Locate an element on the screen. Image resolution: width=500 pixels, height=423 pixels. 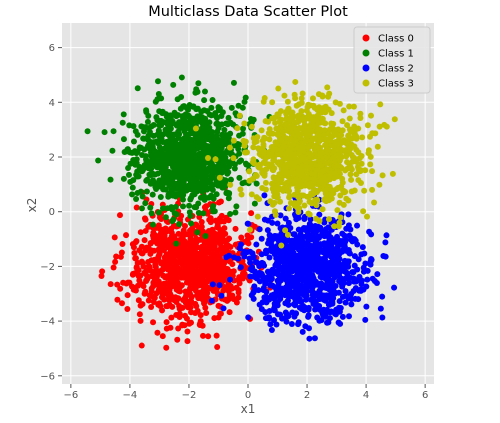
legend-marker is located at coordinates (366, 38).